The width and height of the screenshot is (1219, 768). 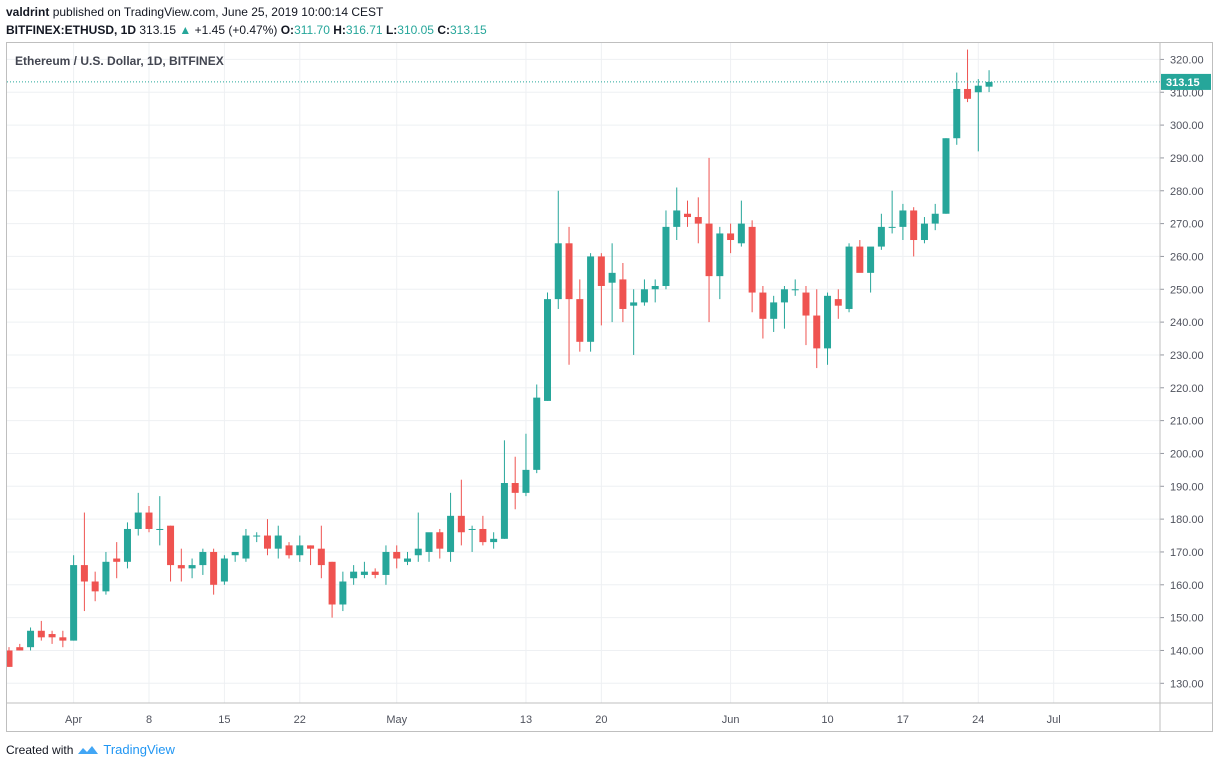 I want to click on x-tick-label: 13, so click(x=526, y=720).